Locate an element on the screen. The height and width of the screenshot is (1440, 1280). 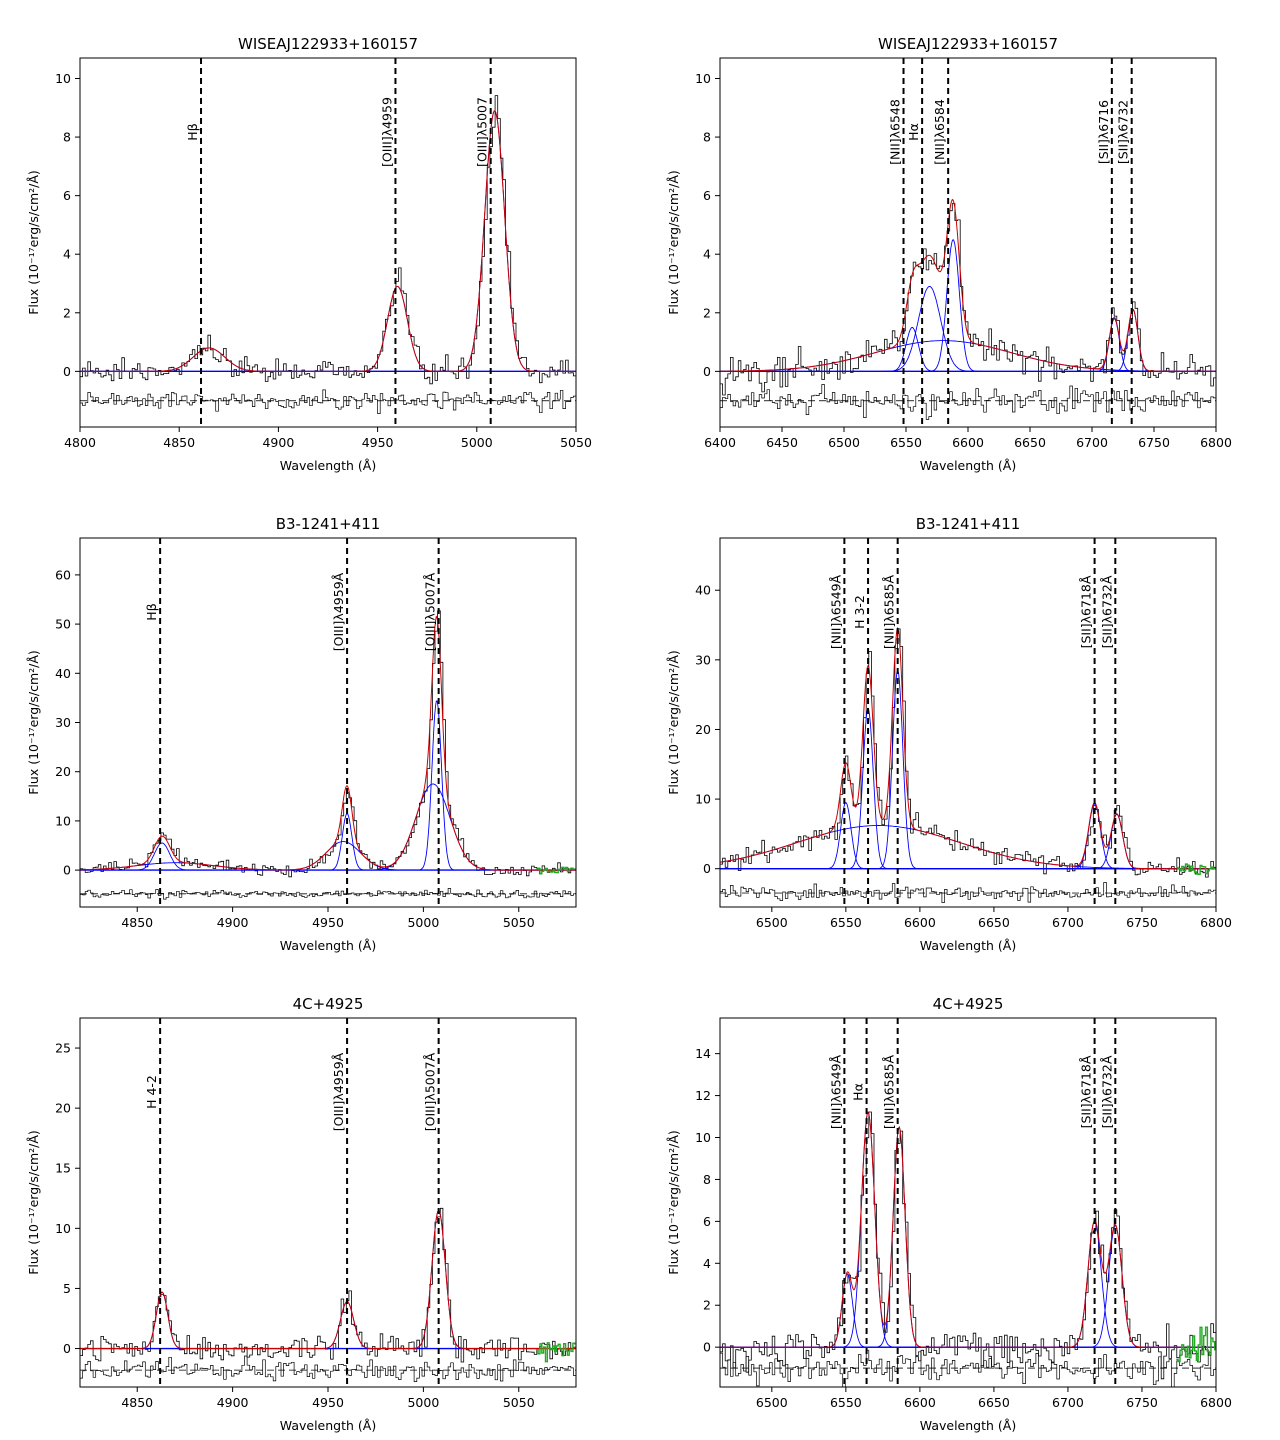
y-tick-label: 12 is located at coordinates (703, 1095).